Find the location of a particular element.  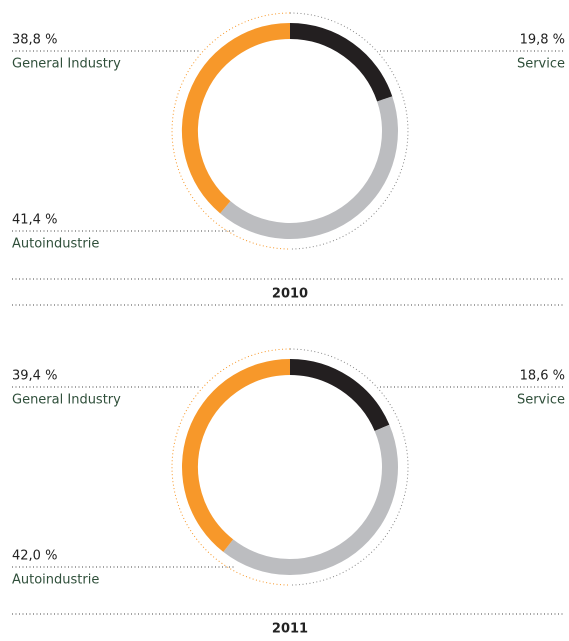

year-title: 2011 is located at coordinates (290, 629).